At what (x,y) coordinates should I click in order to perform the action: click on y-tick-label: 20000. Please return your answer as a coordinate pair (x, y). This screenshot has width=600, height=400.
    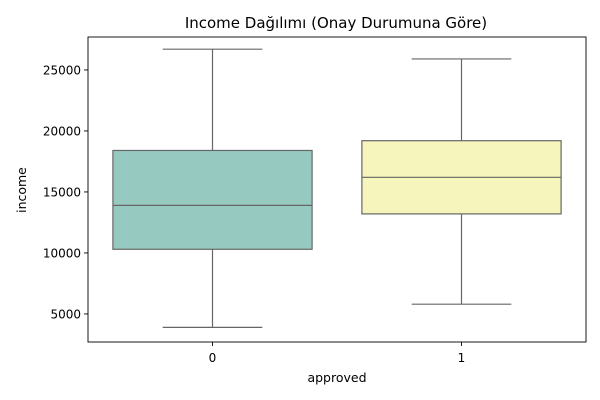
    Looking at the image, I should click on (62, 131).